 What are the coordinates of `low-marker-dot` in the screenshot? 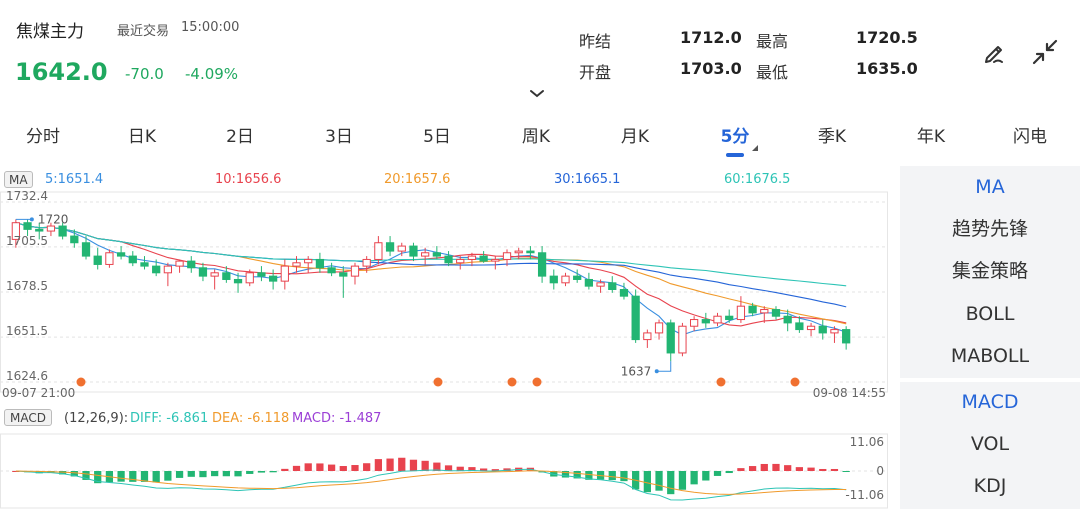 It's located at (656, 371).